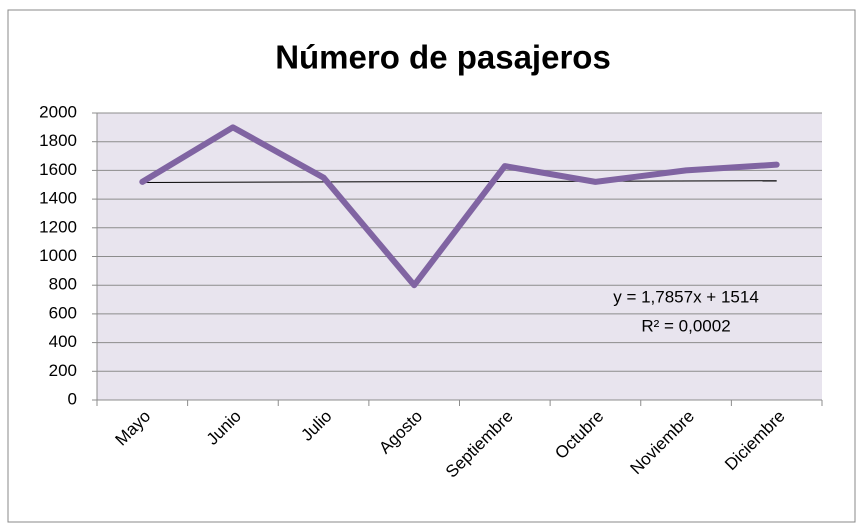 The width and height of the screenshot is (863, 526). What do you see at coordinates (58, 111) in the screenshot?
I see `y-tick-label: 2000` at bounding box center [58, 111].